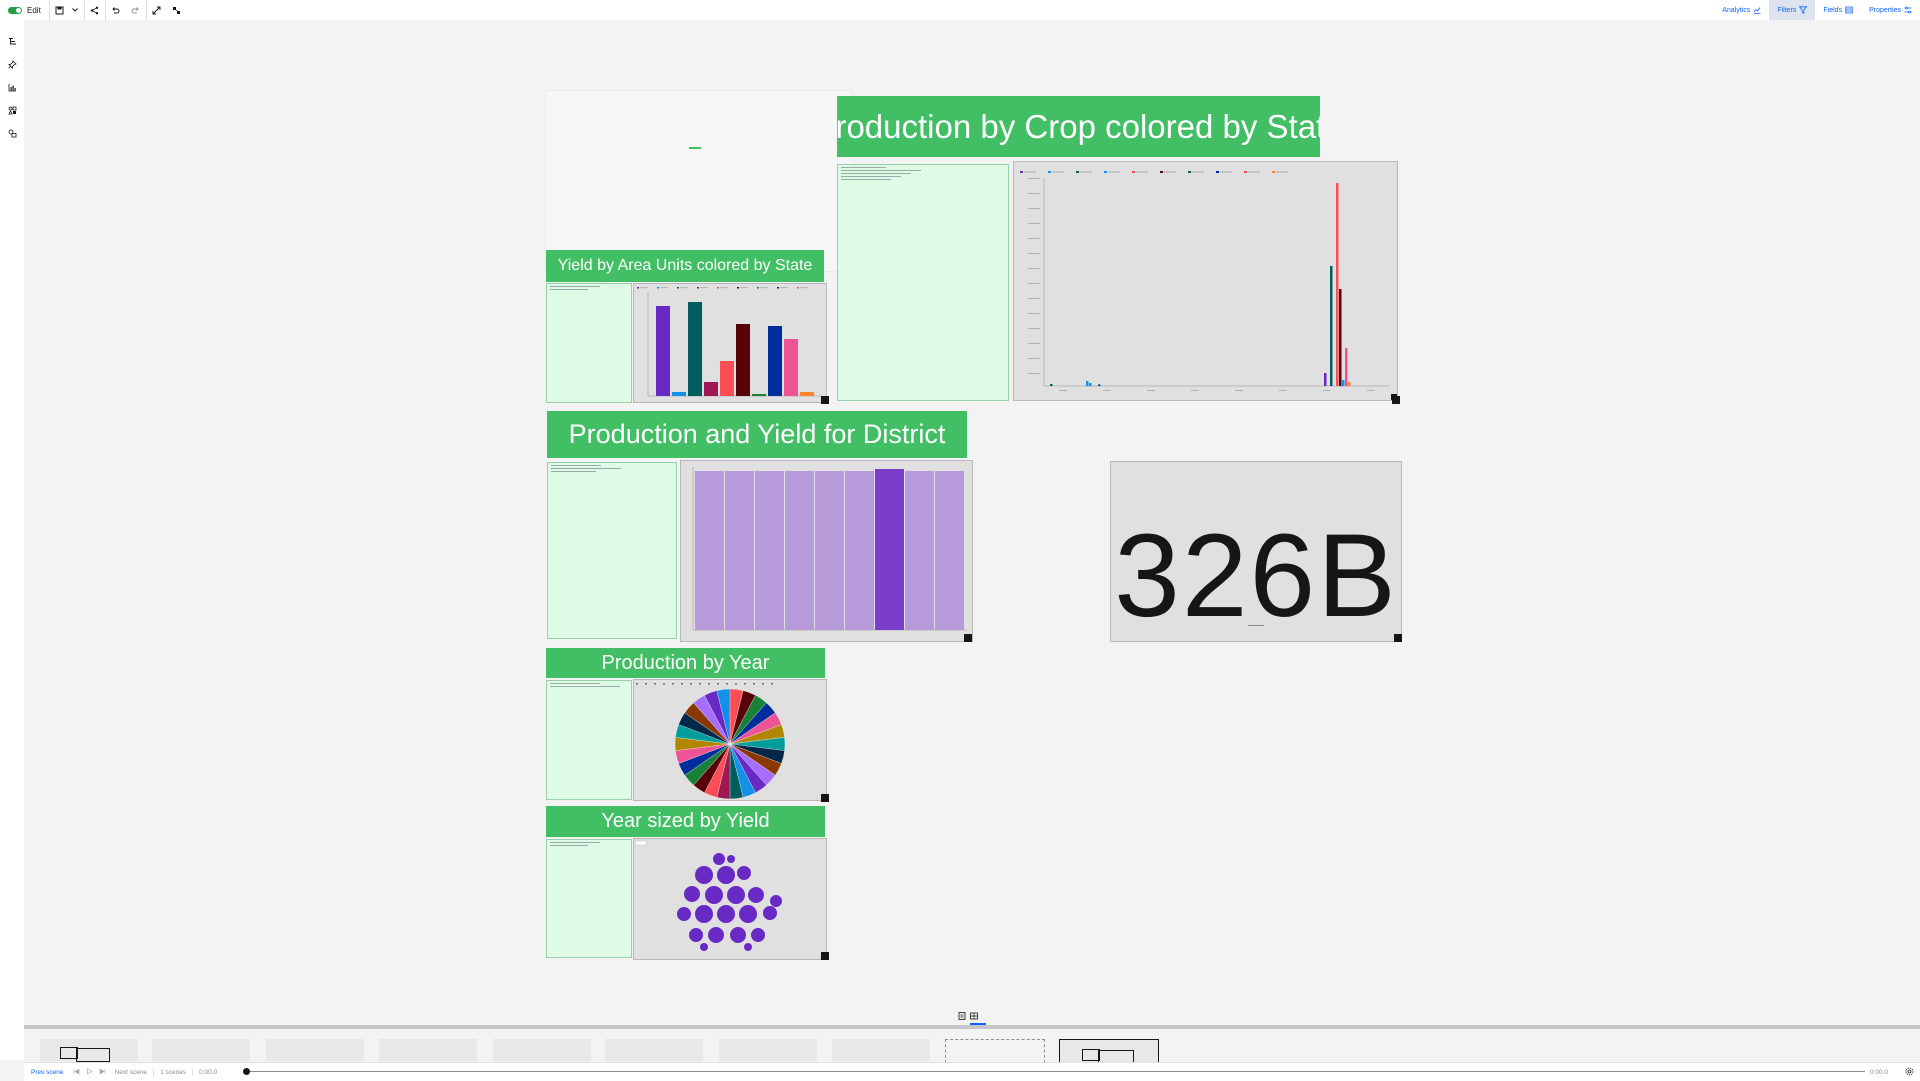 The width and height of the screenshot is (1920, 1081). What do you see at coordinates (730, 899) in the screenshot?
I see `bubble-chart-year` at bounding box center [730, 899].